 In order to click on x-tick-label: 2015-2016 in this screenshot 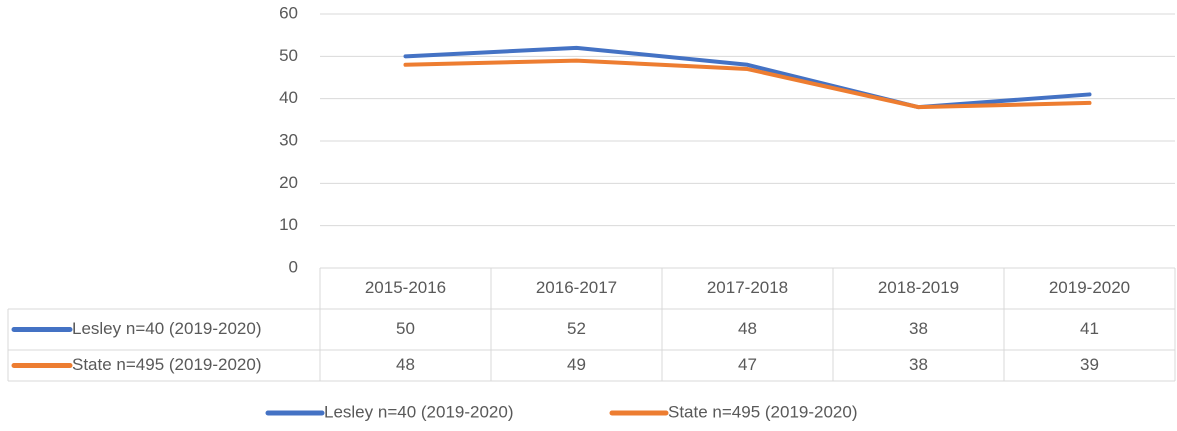, I will do `click(405, 287)`.